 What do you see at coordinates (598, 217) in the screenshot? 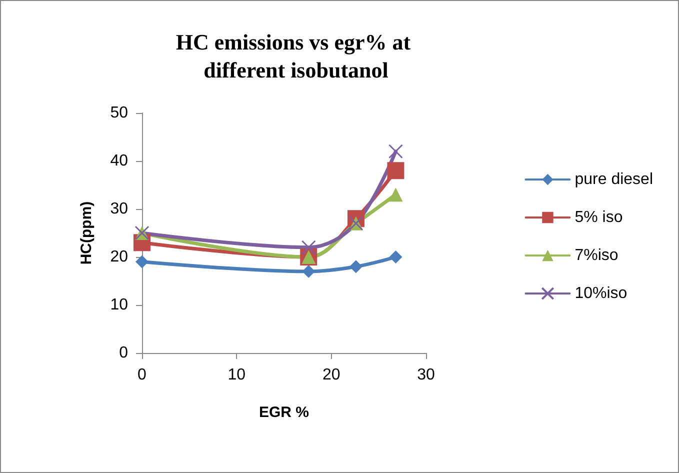
I see `legend-label: 5% iso` at bounding box center [598, 217].